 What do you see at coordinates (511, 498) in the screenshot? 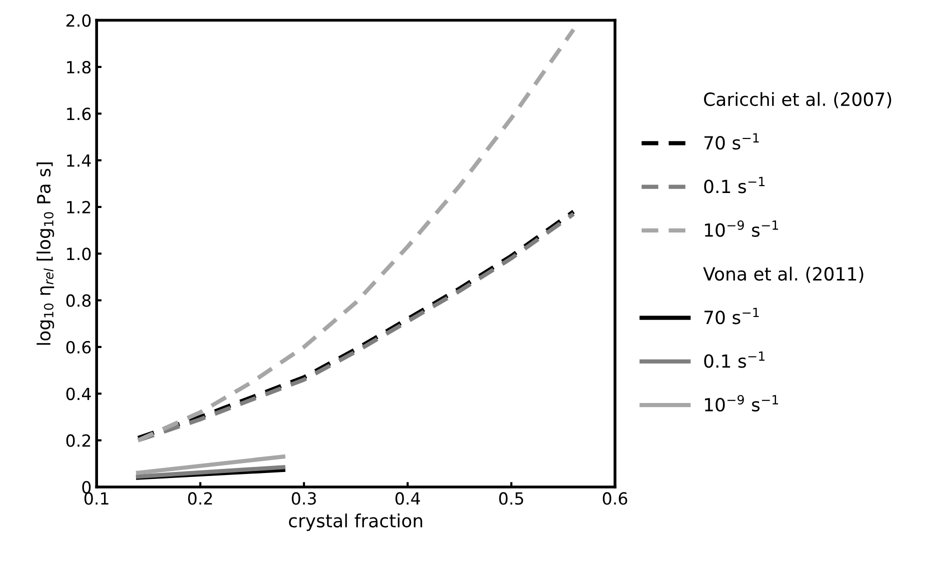
I see `x-tick-label: 0.5` at bounding box center [511, 498].